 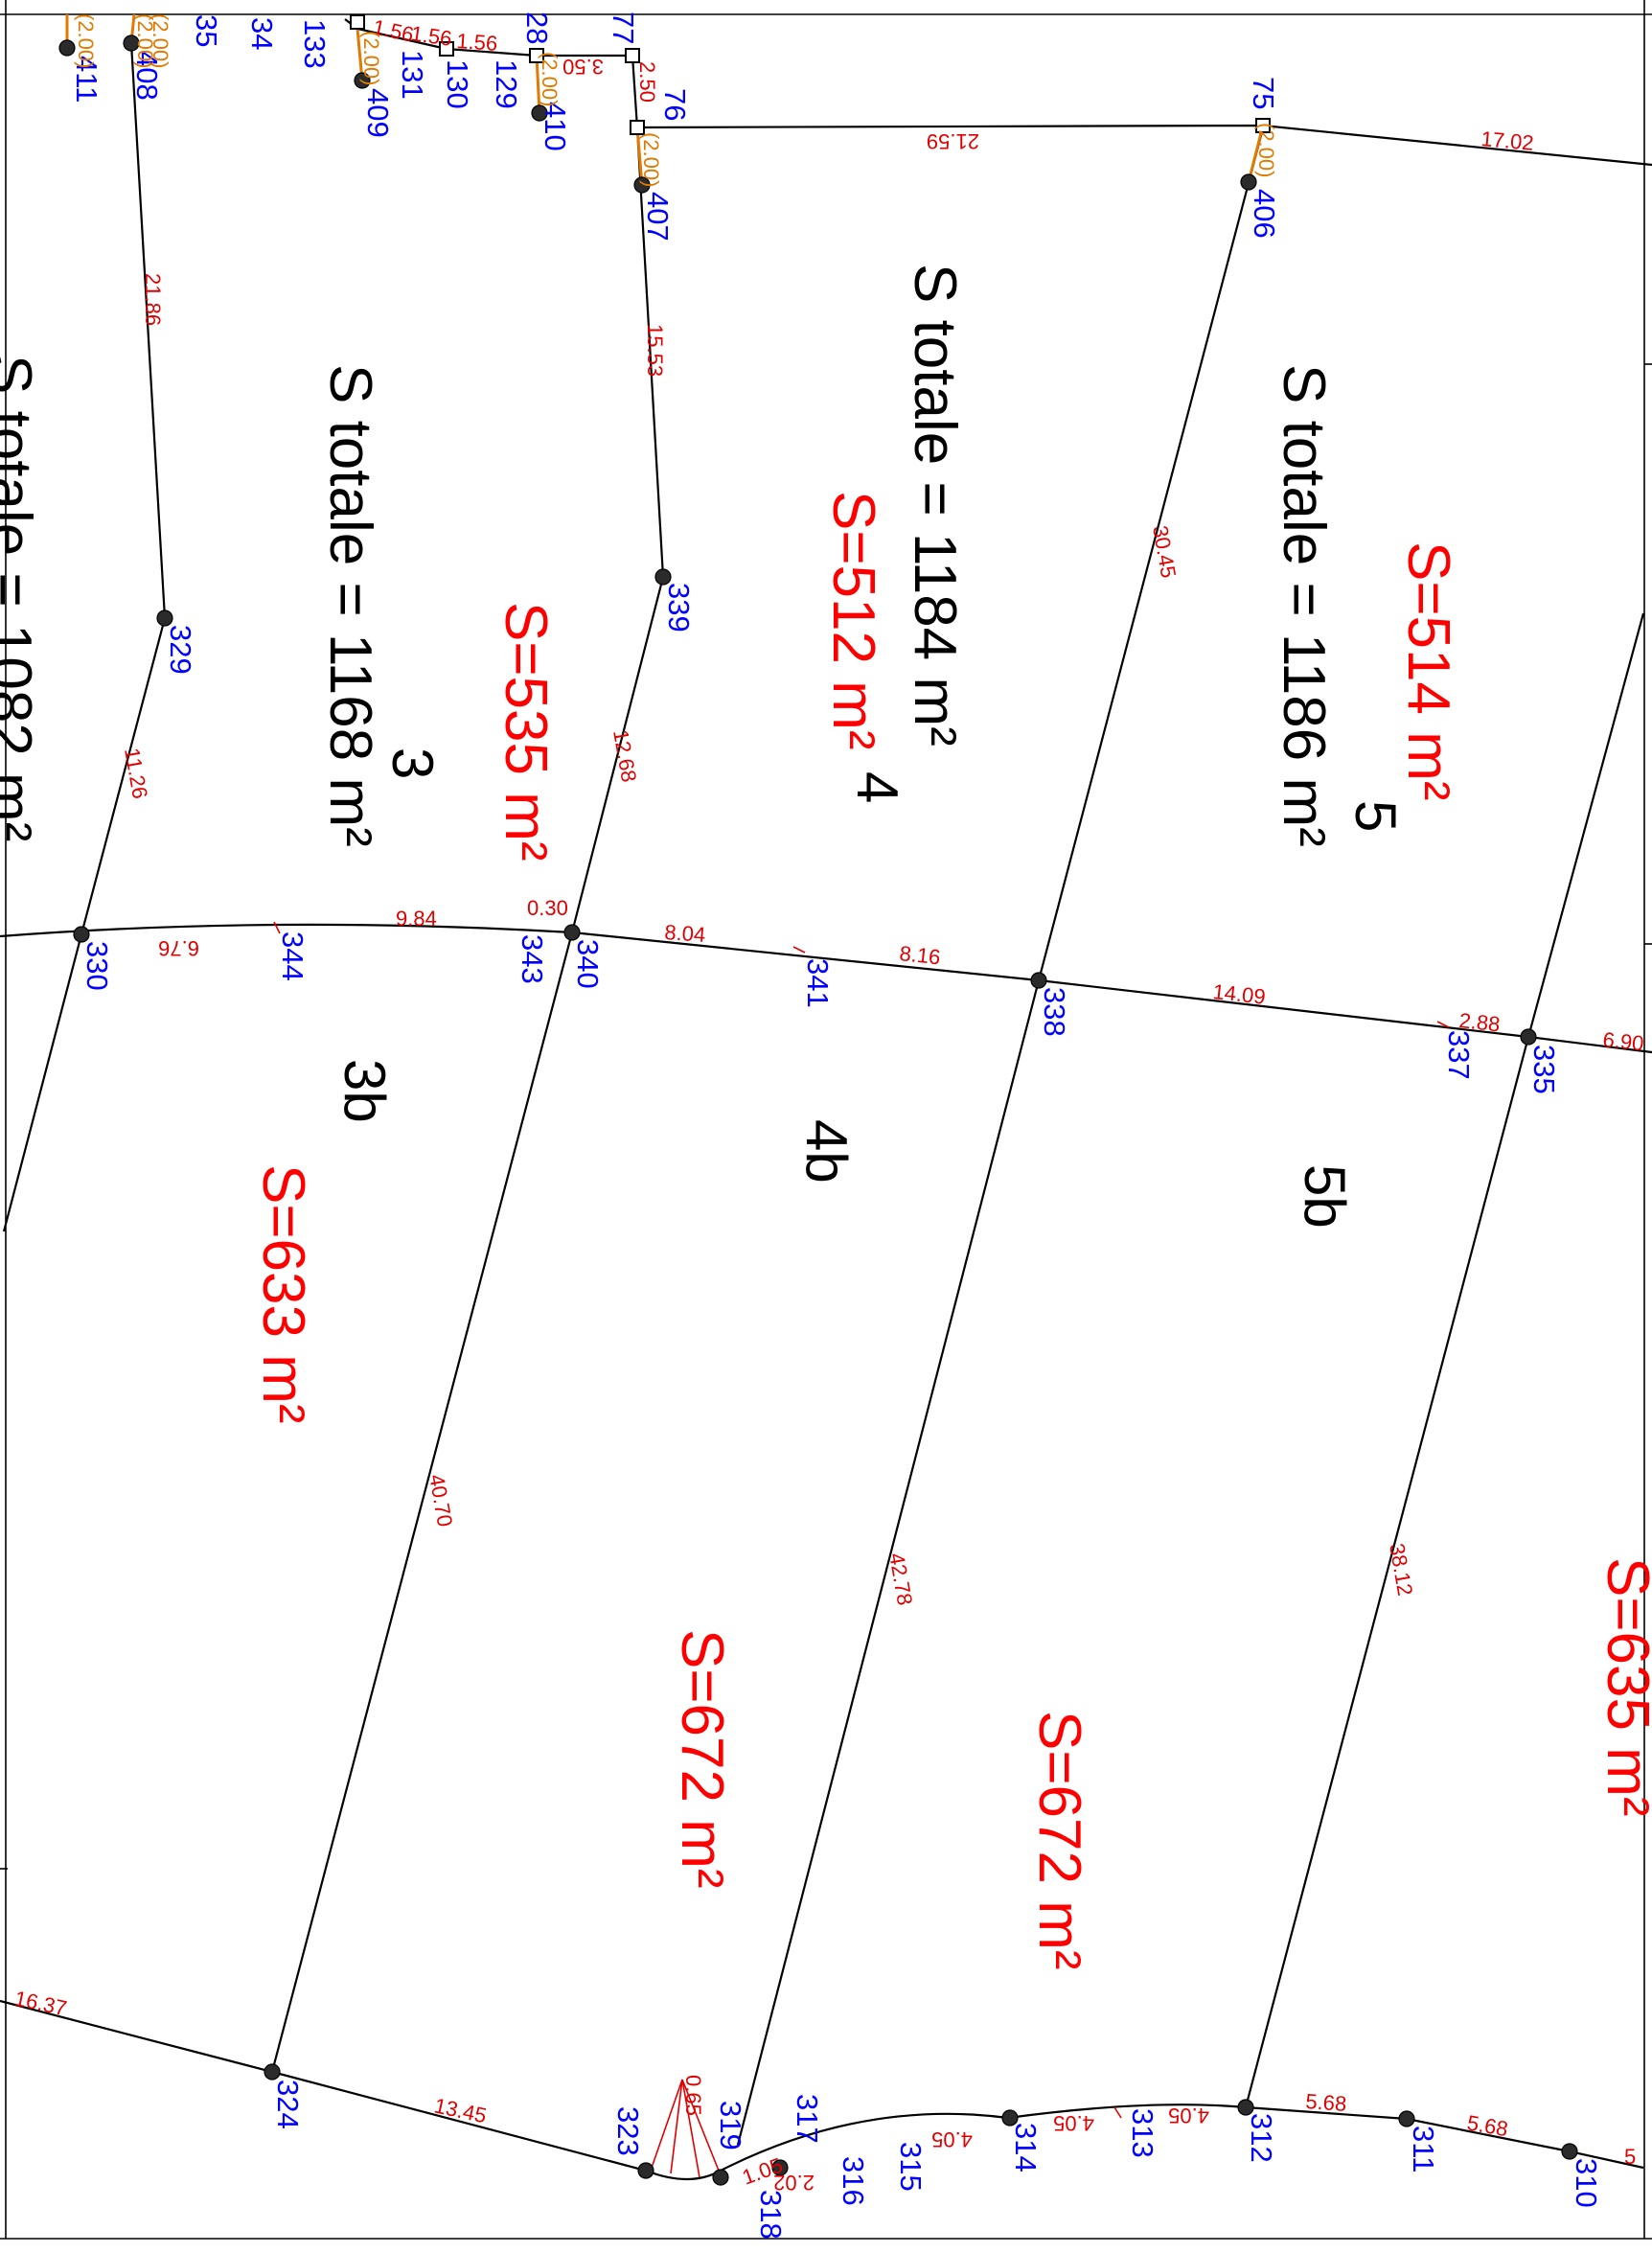 I want to click on point-number: 314, so click(x=1026, y=2148).